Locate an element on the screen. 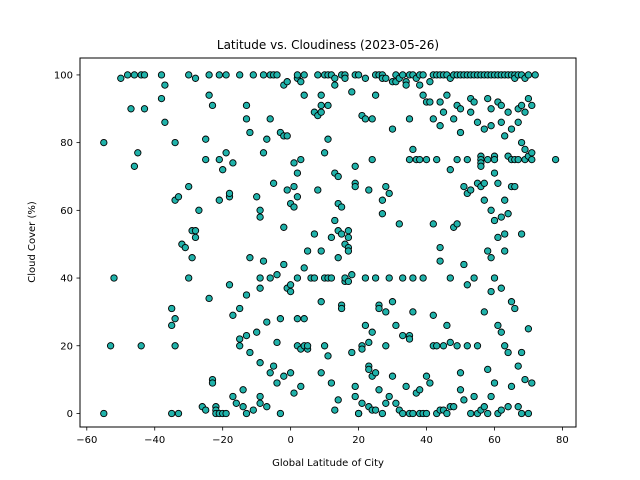 The width and height of the screenshot is (640, 480). y-tick-label: 0 is located at coordinates (70, 414).